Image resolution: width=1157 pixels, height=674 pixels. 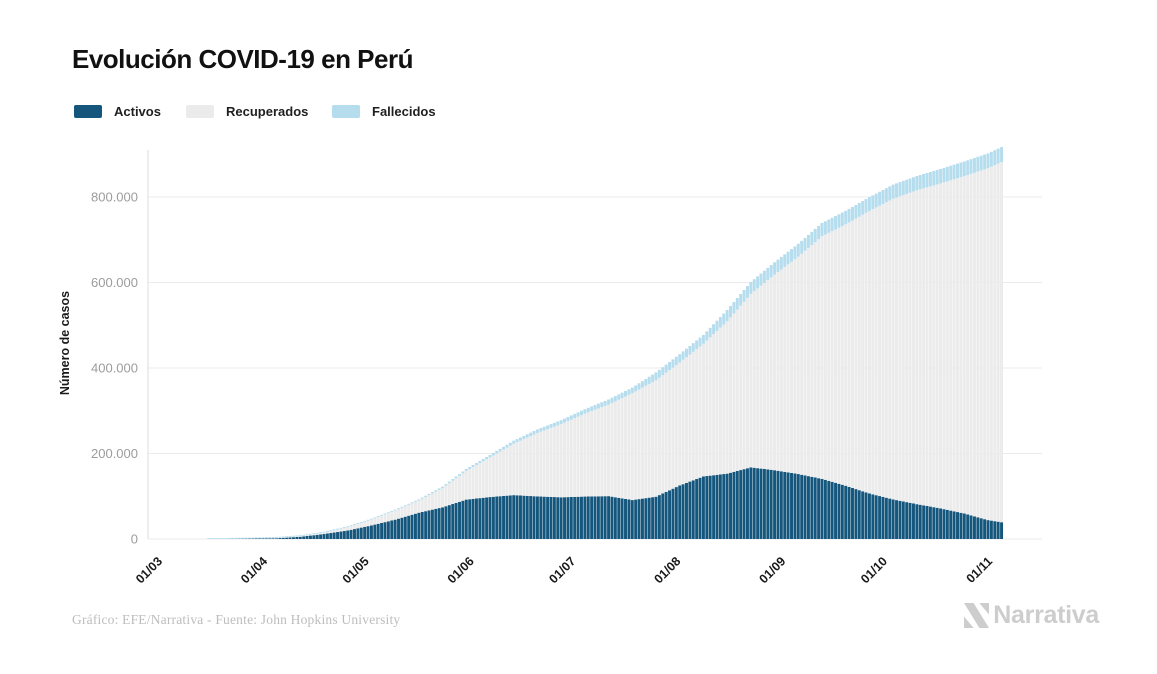 I want to click on legend-item-fallecidos: Fallecidos, so click(x=384, y=111).